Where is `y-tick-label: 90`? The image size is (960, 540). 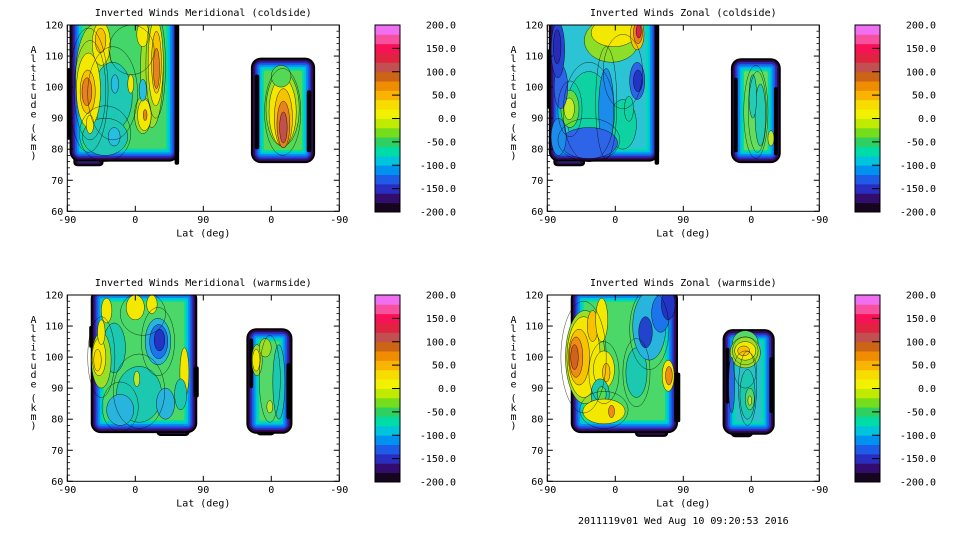 y-tick-label: 90 is located at coordinates (537, 389).